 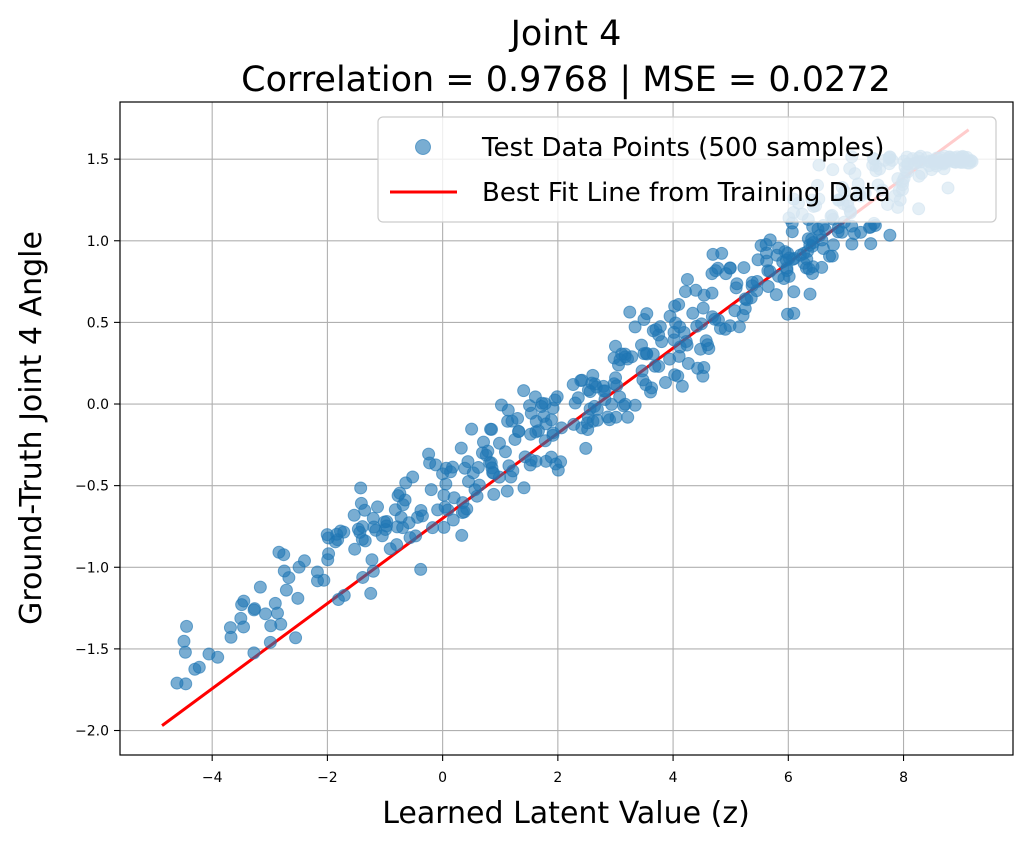 What do you see at coordinates (423, 147) in the screenshot?
I see `legend-marker-scatter` at bounding box center [423, 147].